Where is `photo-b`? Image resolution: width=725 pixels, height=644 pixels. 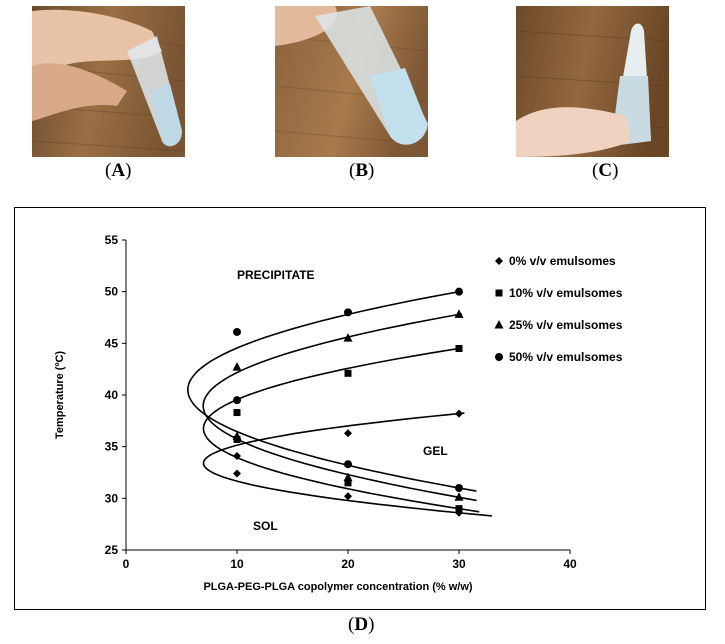 photo-b is located at coordinates (351, 81).